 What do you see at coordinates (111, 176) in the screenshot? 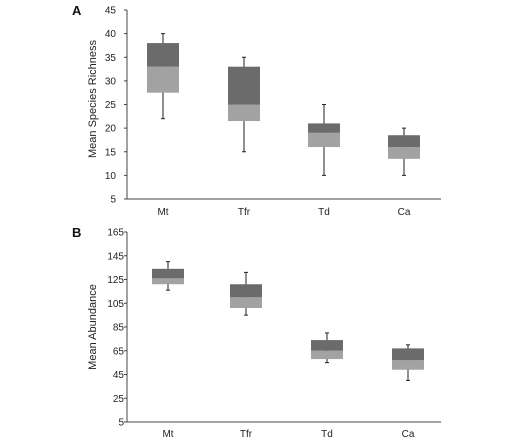
I see `y-tick-label: 10` at bounding box center [111, 176].